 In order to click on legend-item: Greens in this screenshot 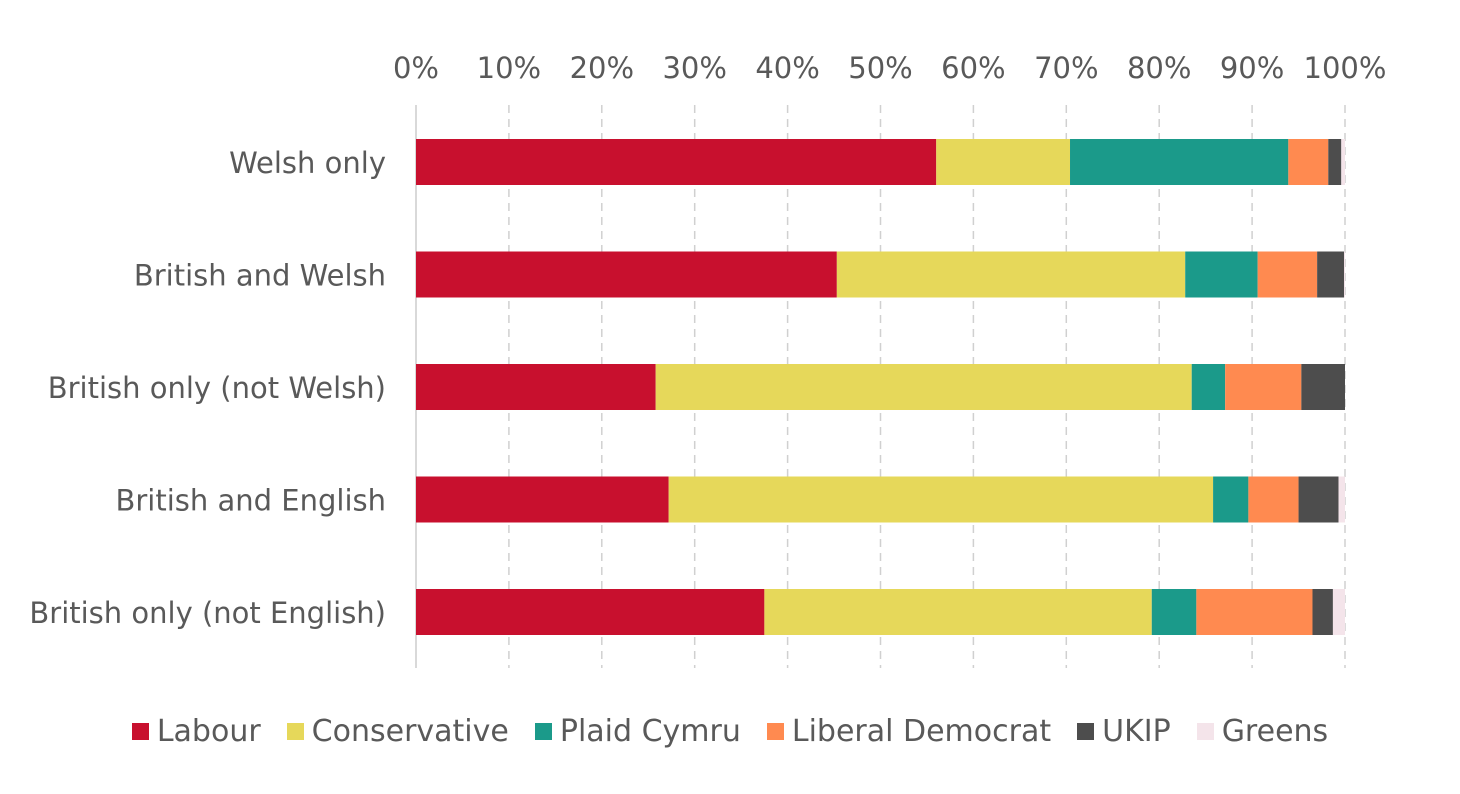, I will do `click(1262, 731)`.